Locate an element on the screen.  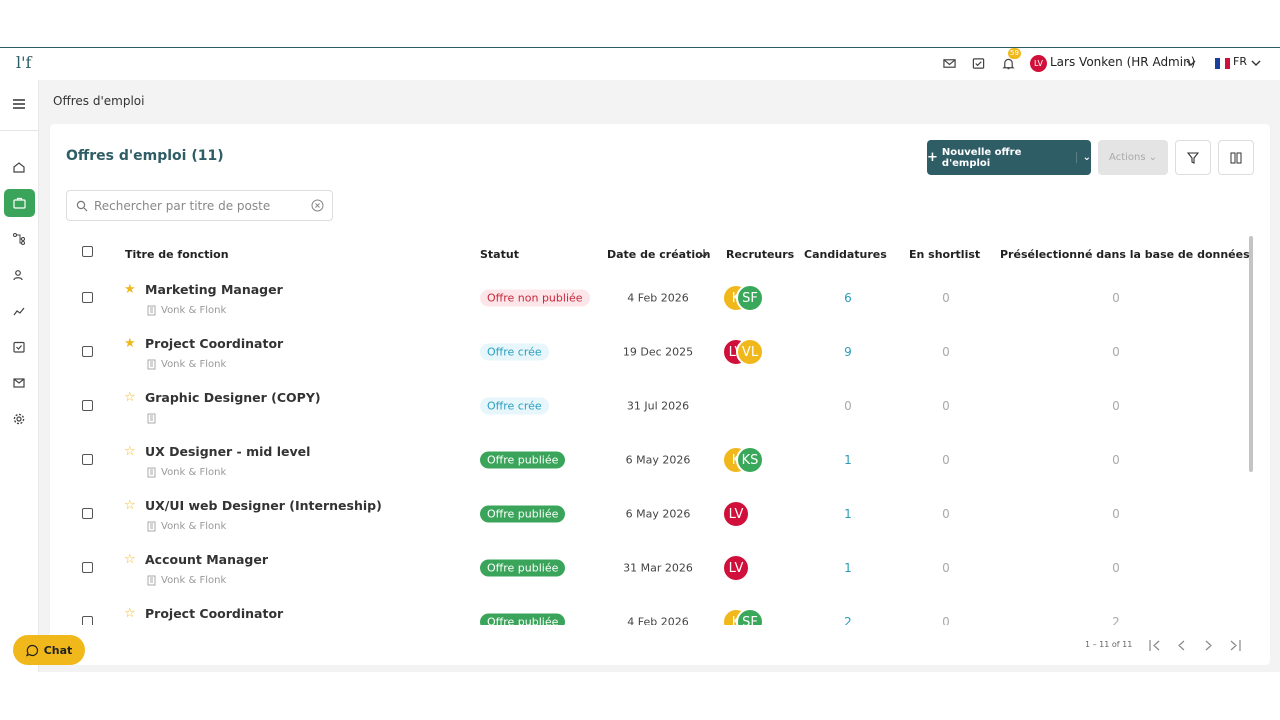
pagination-controls is located at coordinates (1198, 645).